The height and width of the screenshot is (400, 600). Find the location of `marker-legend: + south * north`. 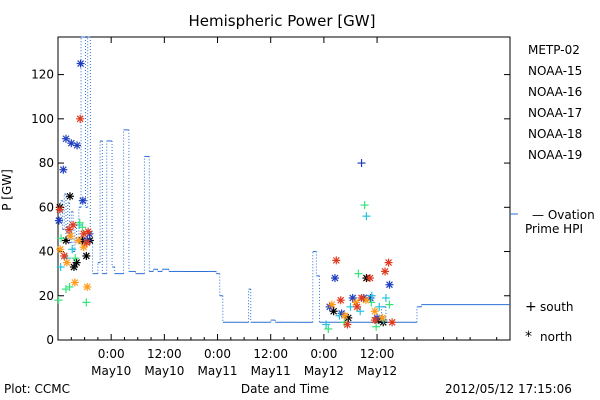

marker-legend: + south * north is located at coordinates (549, 322).